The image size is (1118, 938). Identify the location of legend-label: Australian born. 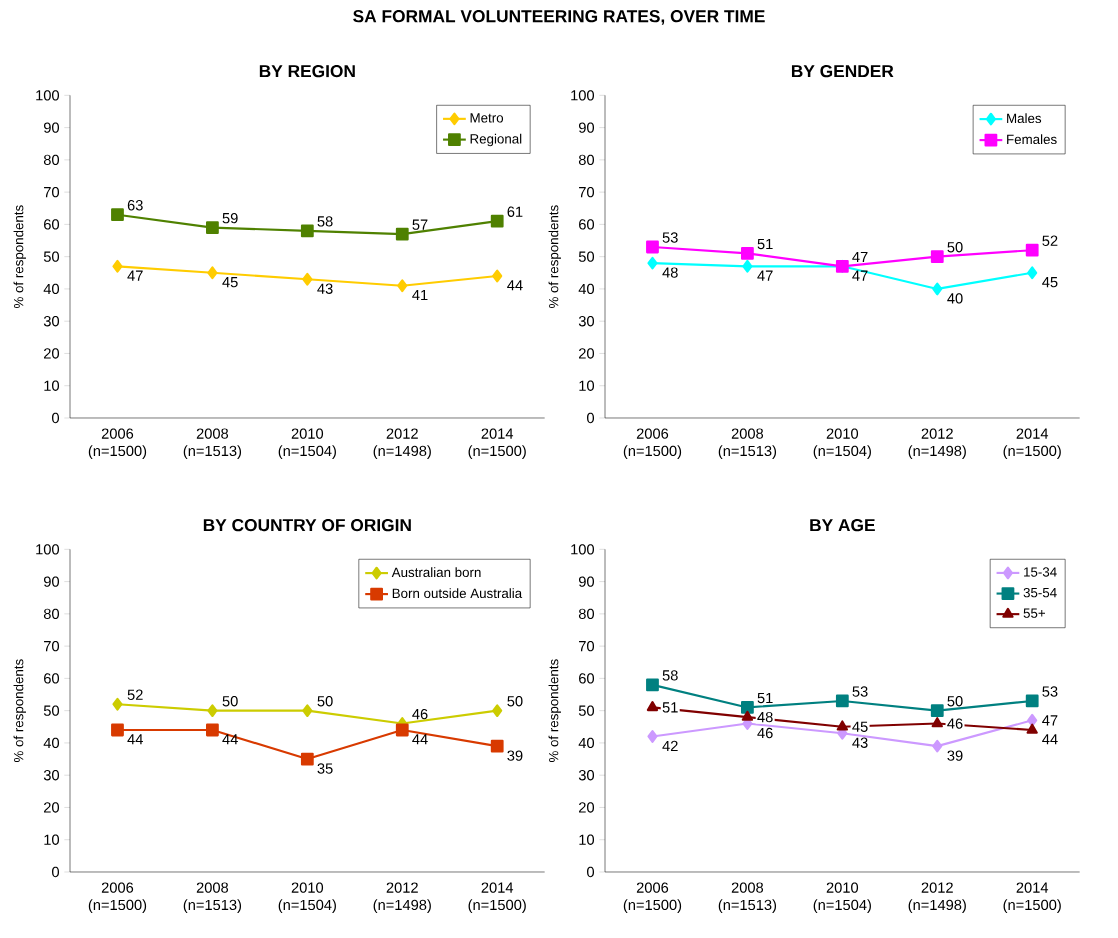
(436, 572).